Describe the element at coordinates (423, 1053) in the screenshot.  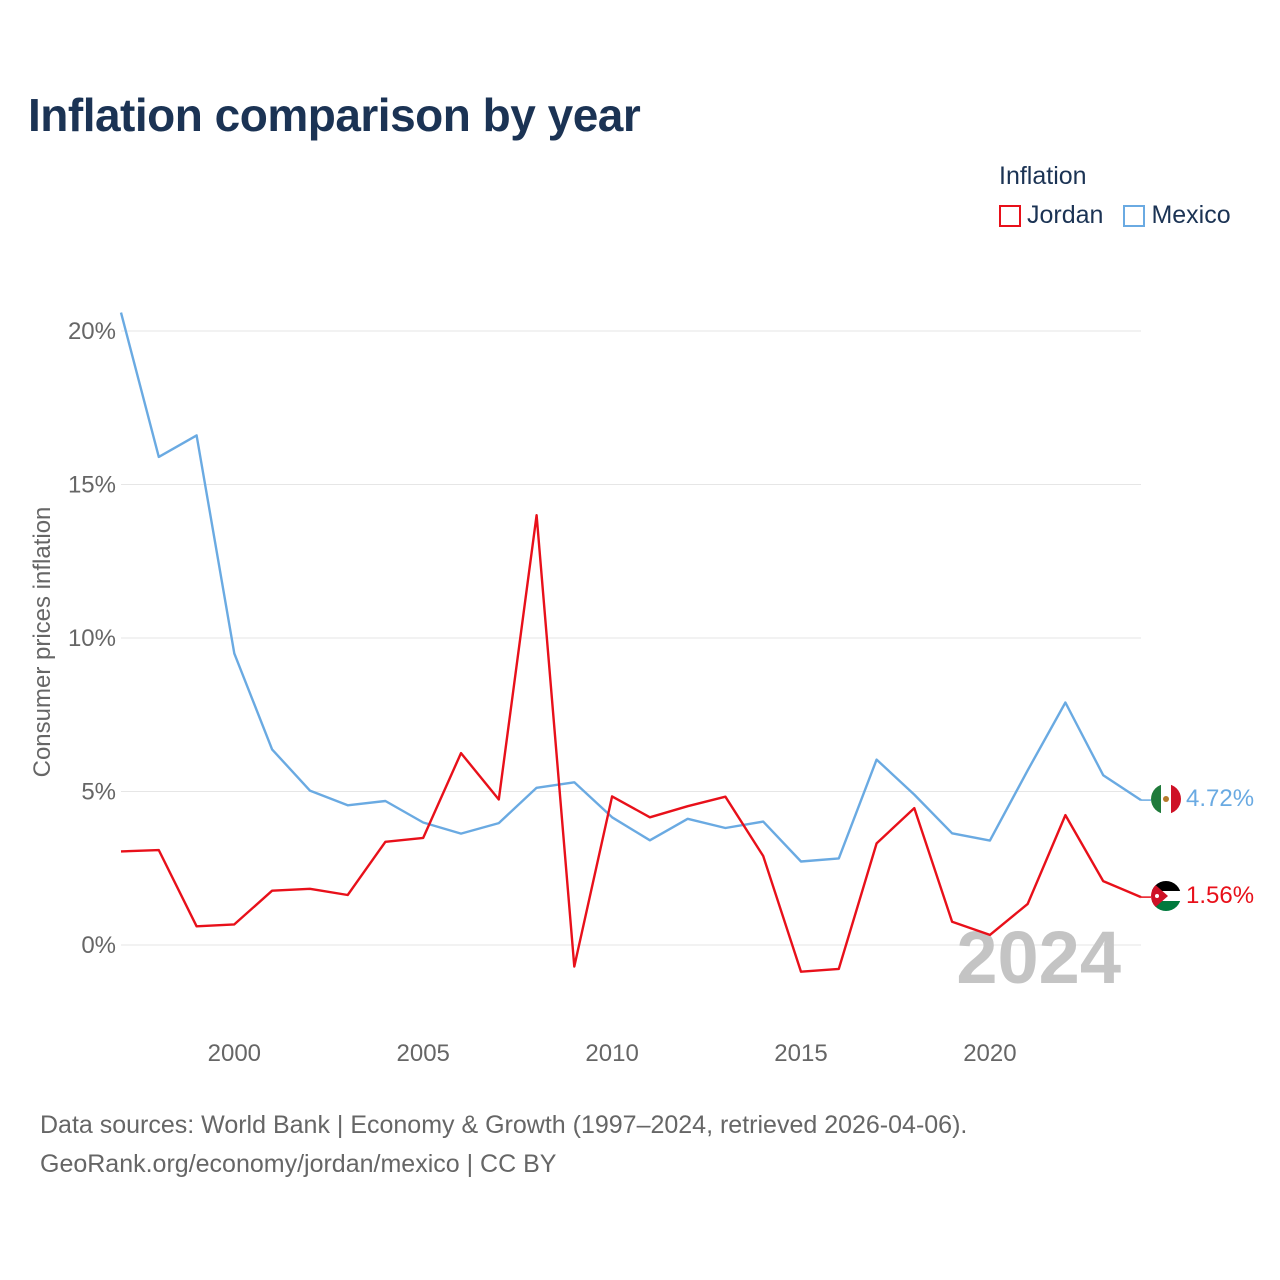
I see `x-tick-label: 2005` at that location.